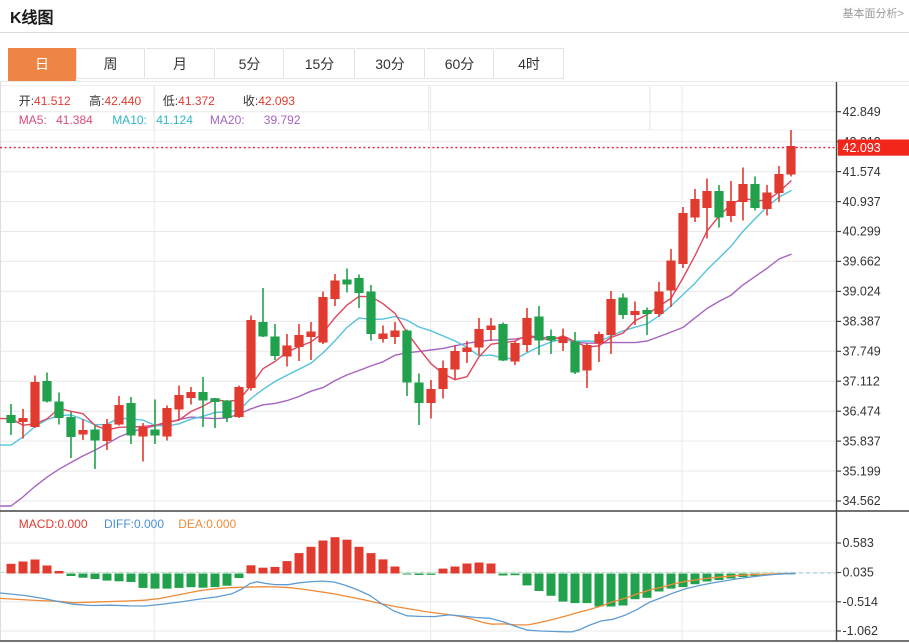 This screenshot has height=644, width=909. I want to click on svg-text: 37.112, so click(861, 381).